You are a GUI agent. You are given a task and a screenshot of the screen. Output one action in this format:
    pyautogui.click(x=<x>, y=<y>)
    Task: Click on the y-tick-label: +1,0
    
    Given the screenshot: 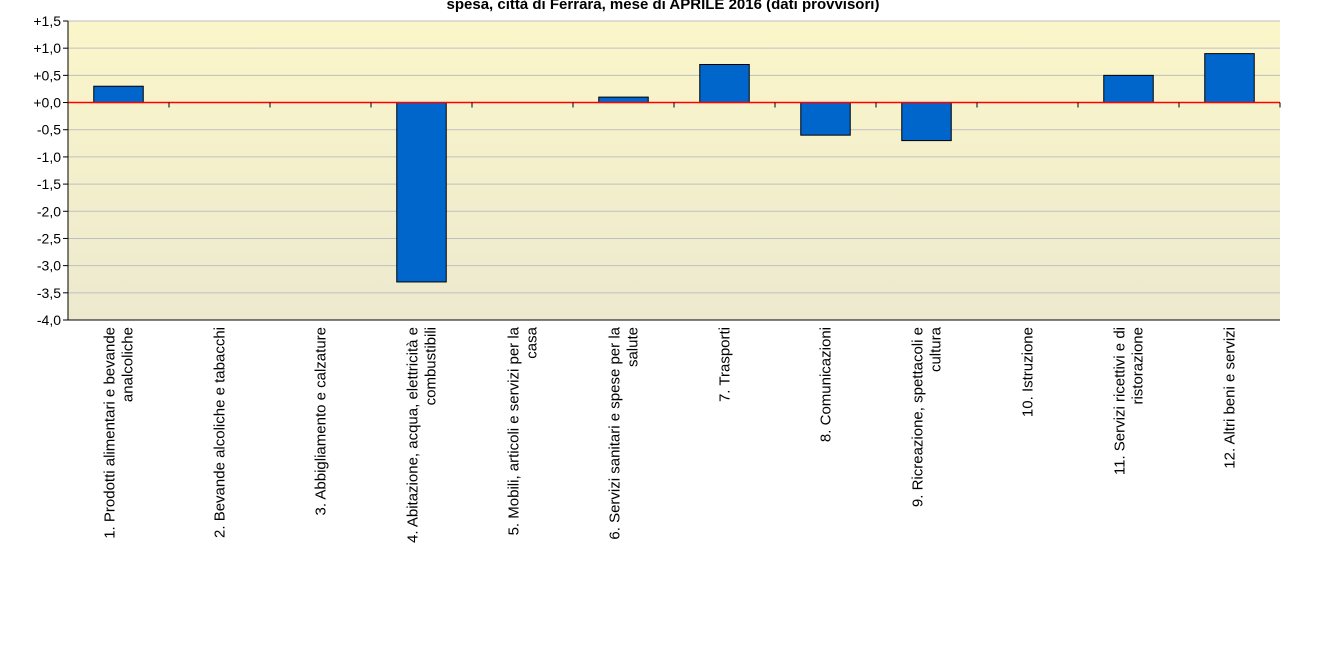 What is the action you would take?
    pyautogui.click(x=47, y=48)
    